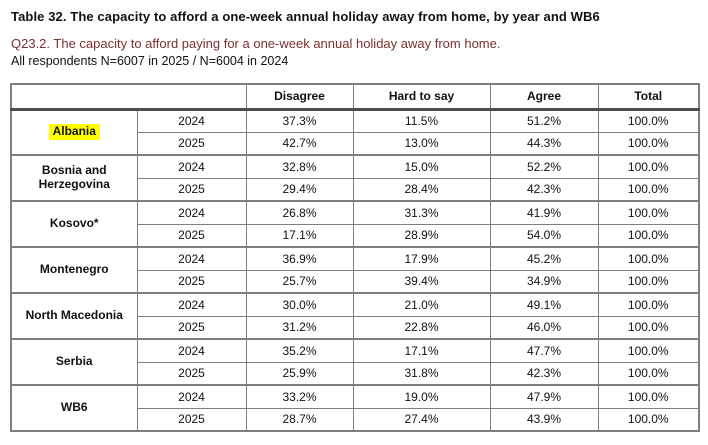 Image resolution: width=708 pixels, height=445 pixels. I want to click on country-label: Bosnia and Herzegovina, so click(74, 177).